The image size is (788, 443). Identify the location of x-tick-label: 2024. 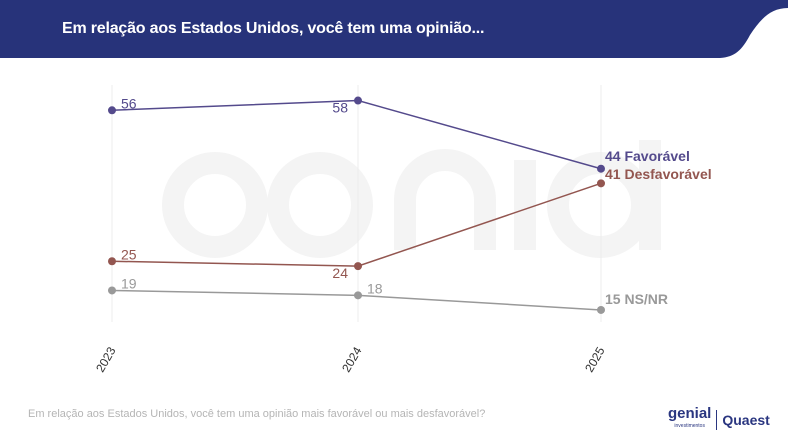
(352, 359).